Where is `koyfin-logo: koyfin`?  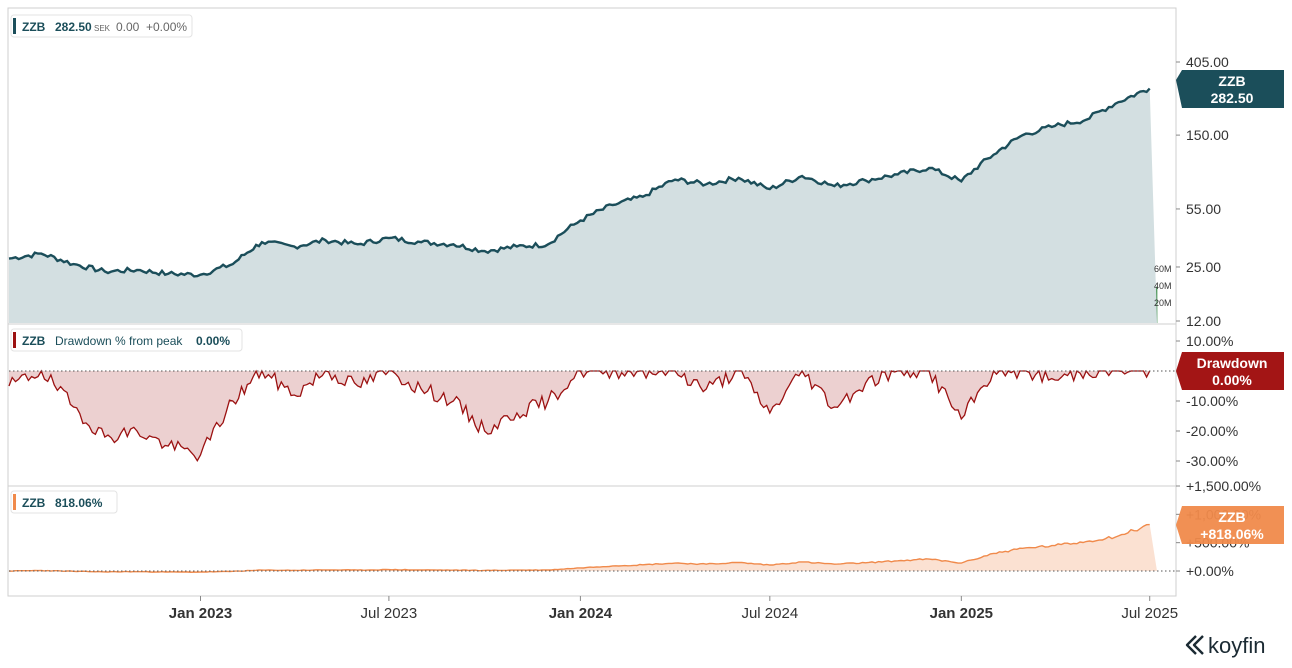 koyfin-logo: koyfin is located at coordinates (1225, 645).